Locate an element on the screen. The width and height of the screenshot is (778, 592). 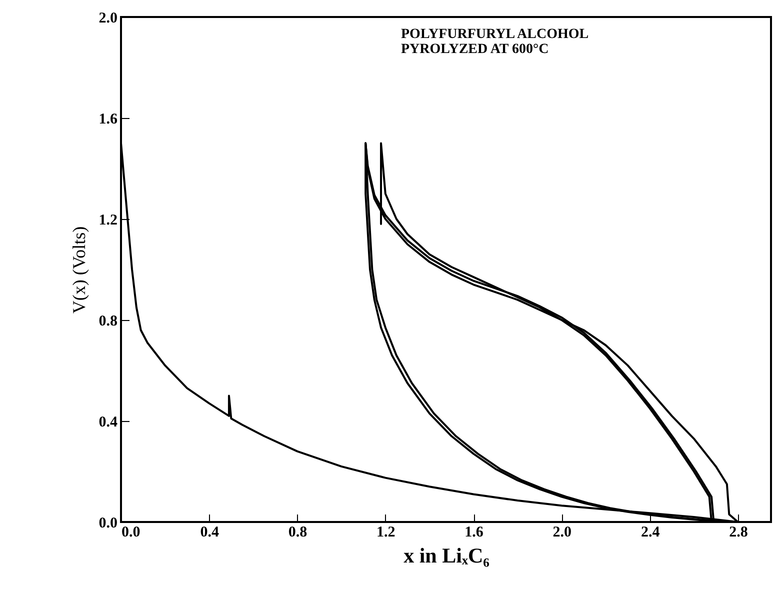
x-axis-title: x in LiₓC₆ is located at coordinates (447, 556).